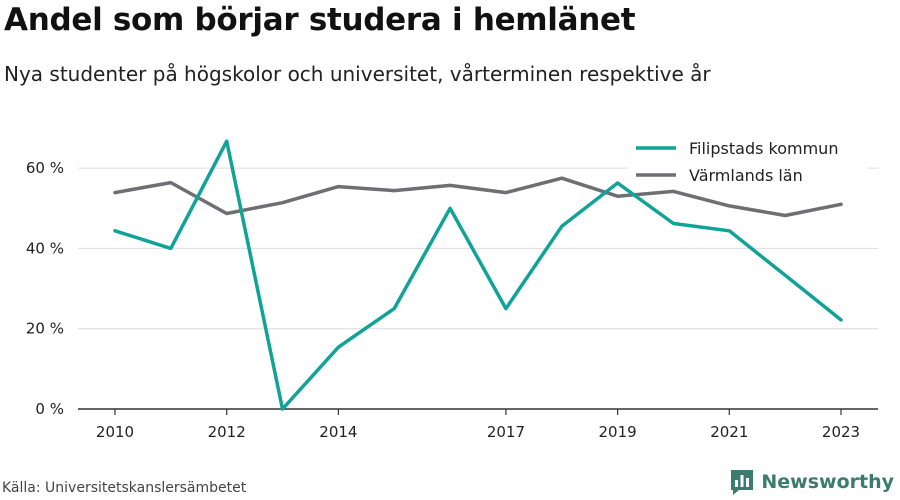 The image size is (900, 500). Describe the element at coordinates (506, 432) in the screenshot. I see `x-tick-label: 2017` at that location.